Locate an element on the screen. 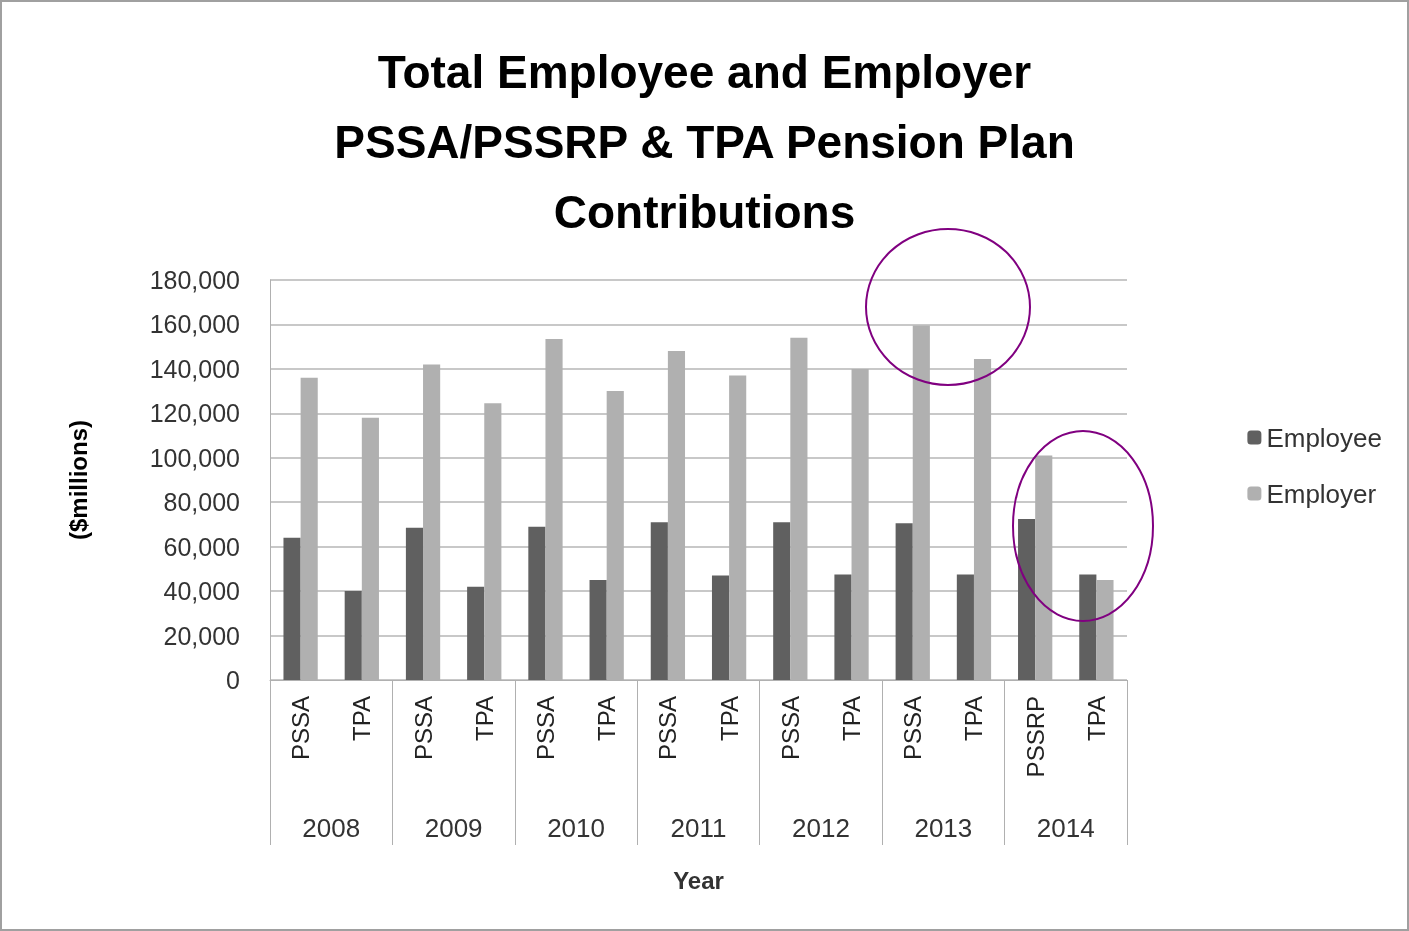 The height and width of the screenshot is (931, 1409). y-tick-label: 100,000 is located at coordinates (194, 457).